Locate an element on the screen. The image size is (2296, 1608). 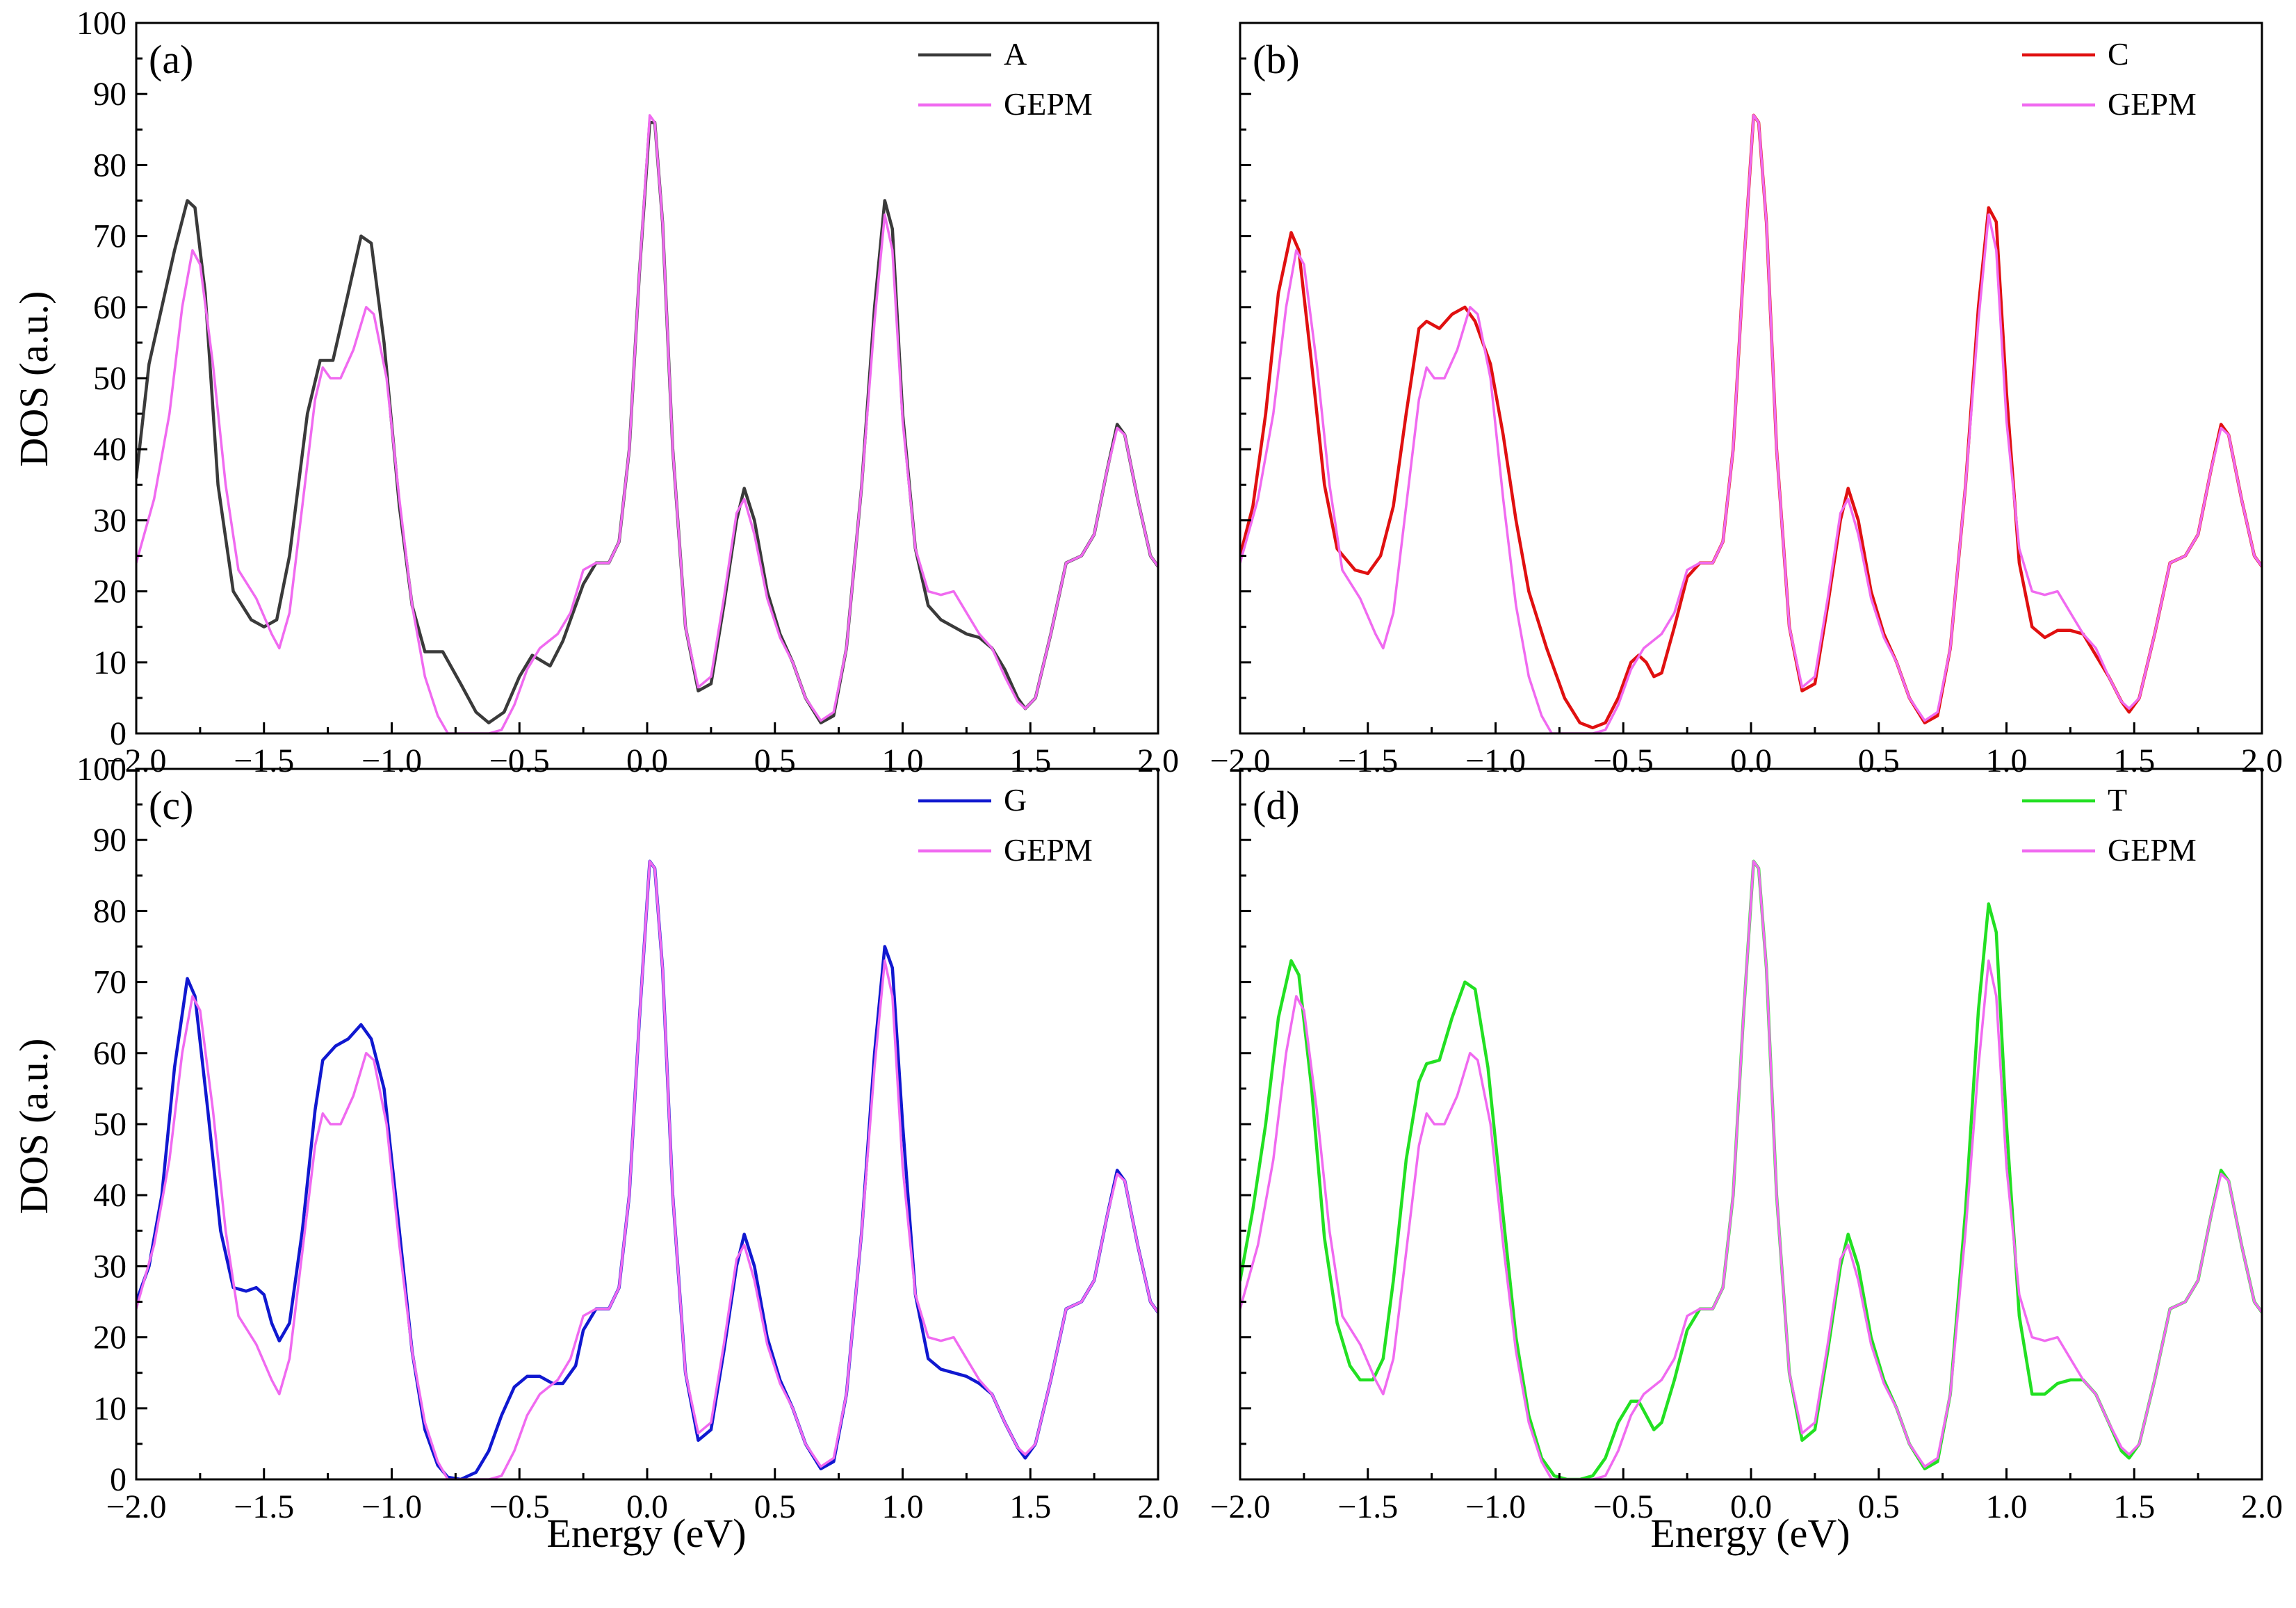
legend: G GEPM is located at coordinates (1005, 825).